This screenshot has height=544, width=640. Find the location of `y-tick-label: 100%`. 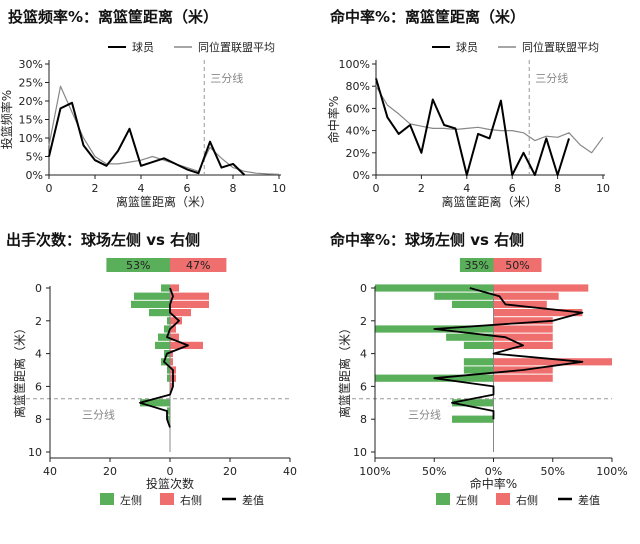

y-tick-label: 100% is located at coordinates (354, 64).